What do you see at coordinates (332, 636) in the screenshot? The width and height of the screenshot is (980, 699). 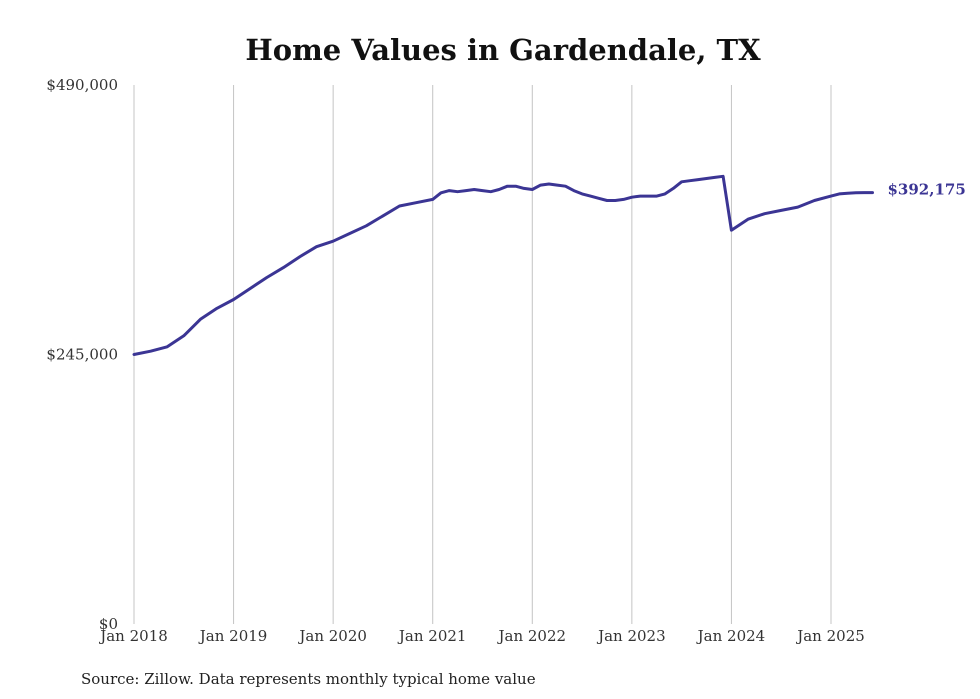 I see `x-tick-label: Jan 2020` at bounding box center [332, 636].